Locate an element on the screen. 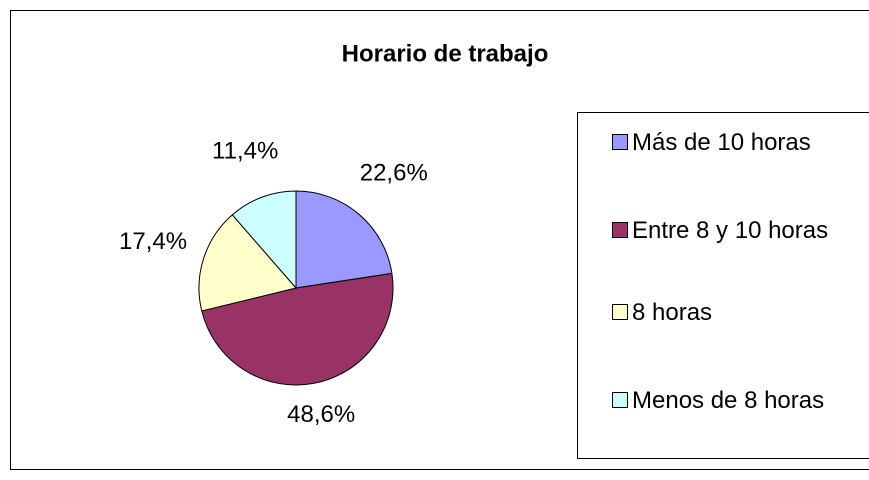 This screenshot has width=869, height=480. legend-label: Entre 8 y 10 horas is located at coordinates (730, 230).